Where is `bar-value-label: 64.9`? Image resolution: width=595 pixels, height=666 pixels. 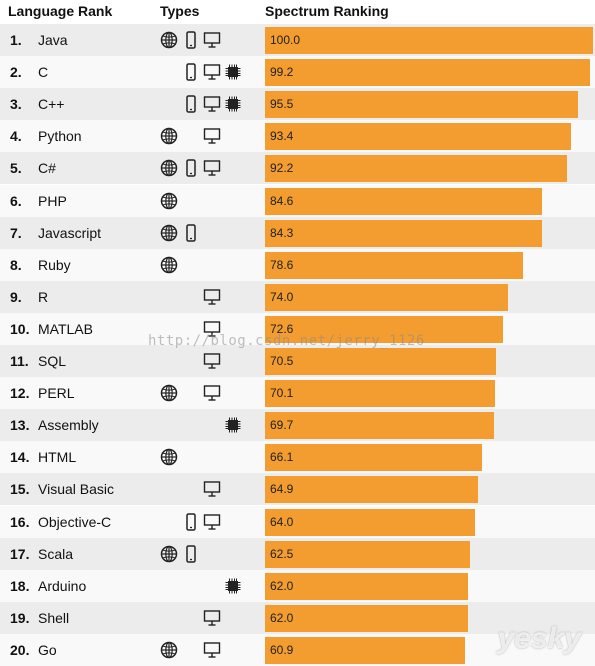
bar-value-label: 64.9 is located at coordinates (282, 489).